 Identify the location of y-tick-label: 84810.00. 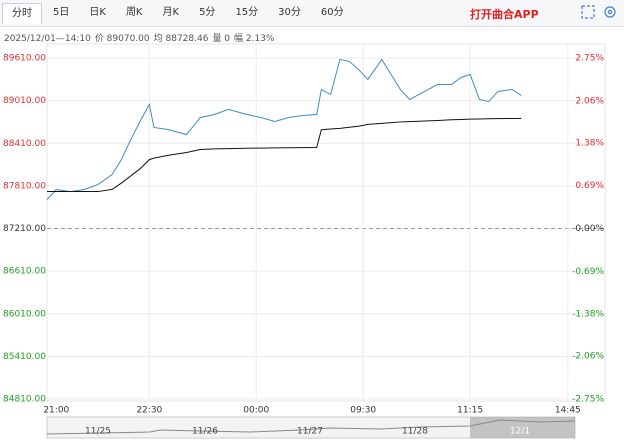
(24, 400).